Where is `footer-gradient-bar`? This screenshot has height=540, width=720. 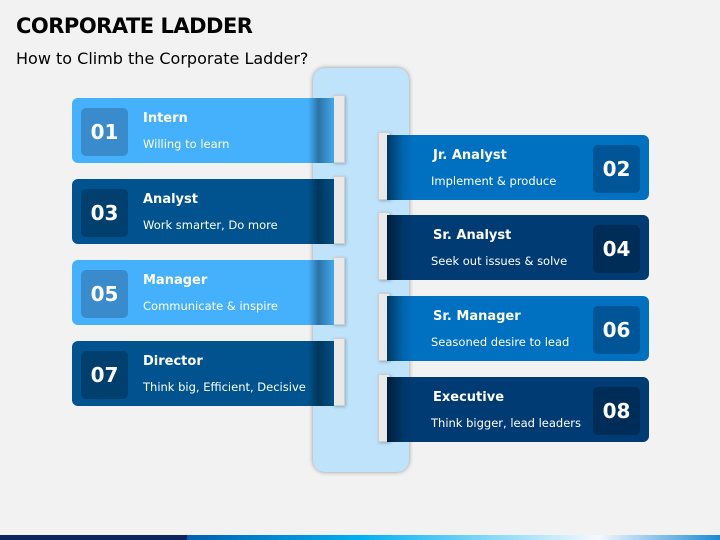
footer-gradient-bar is located at coordinates (360, 537).